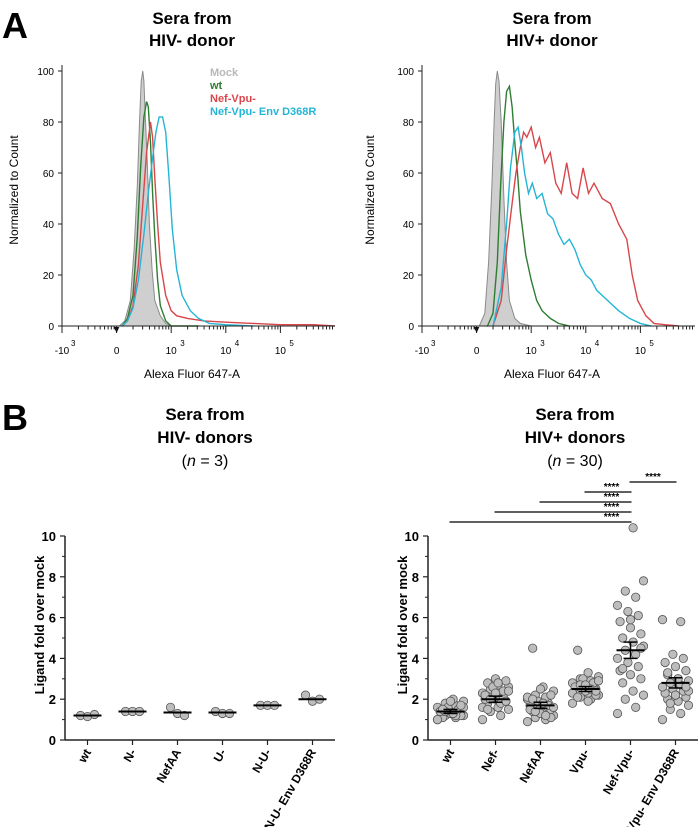 This screenshot has width=700, height=827. What do you see at coordinates (402, 624) in the screenshot?
I see `panel-b-right-ylabel: Ligand fold over mock` at bounding box center [402, 624].